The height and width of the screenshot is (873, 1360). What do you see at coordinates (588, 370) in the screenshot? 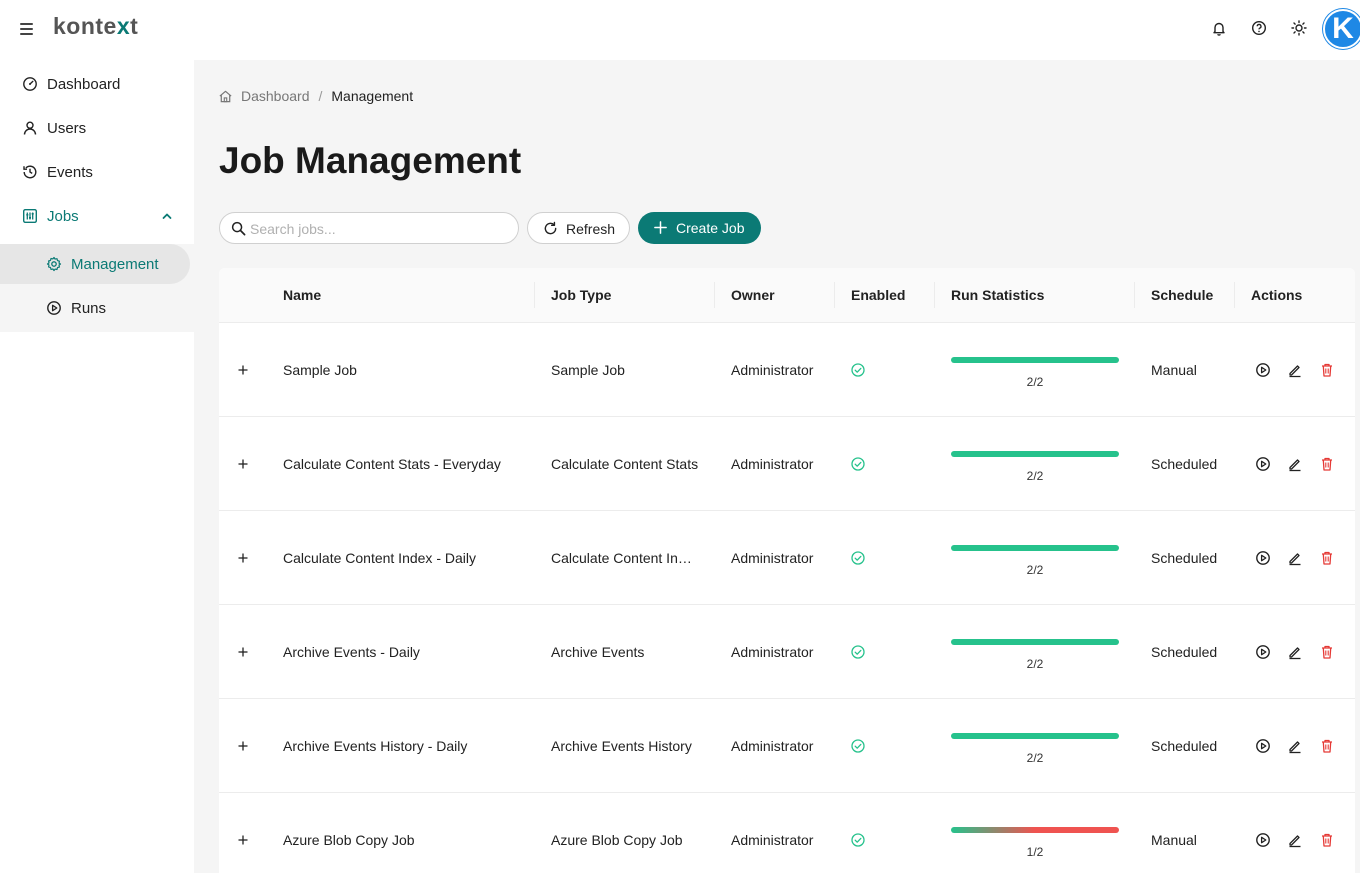
I see `job-type: Sample Job` at bounding box center [588, 370].